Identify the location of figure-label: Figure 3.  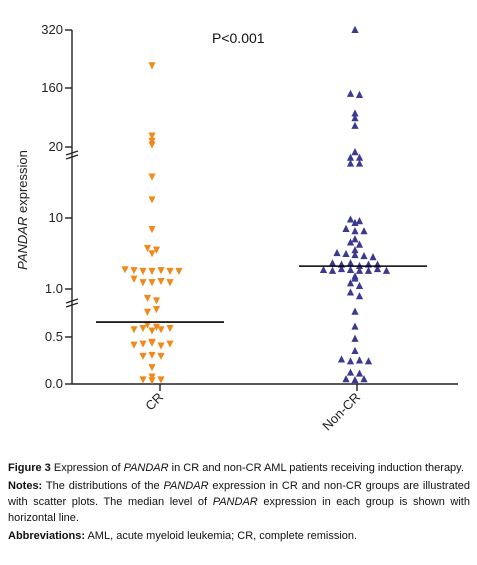
(29, 468).